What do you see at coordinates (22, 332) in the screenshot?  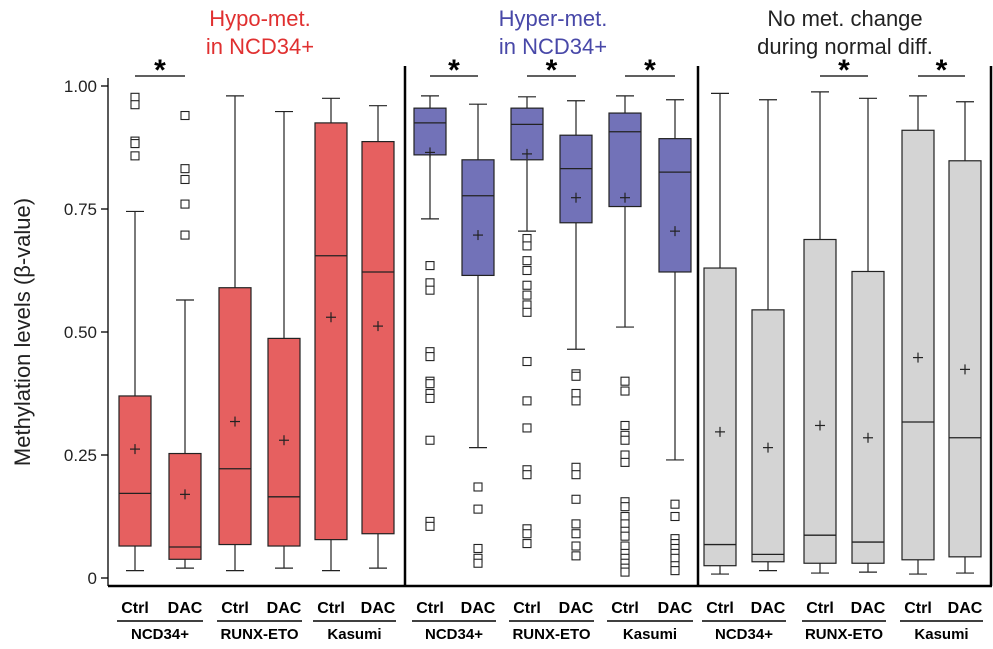 I see `y-axis-label: Methylation levels (β-value)` at bounding box center [22, 332].